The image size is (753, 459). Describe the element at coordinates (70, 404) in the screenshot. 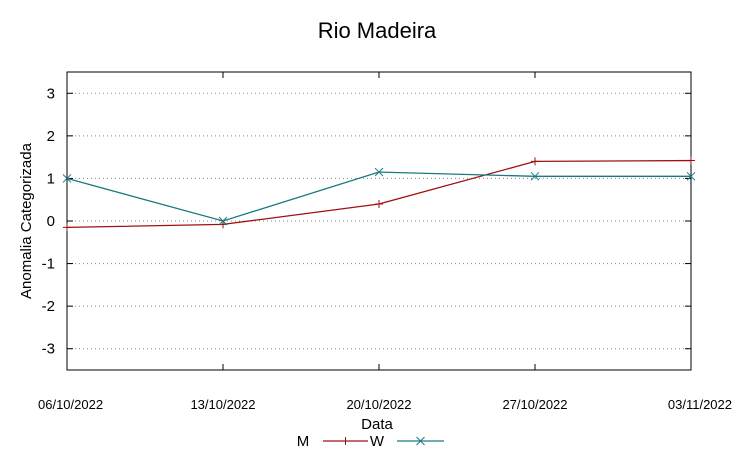

I see `x-tick-label: 06/10/2022` at that location.